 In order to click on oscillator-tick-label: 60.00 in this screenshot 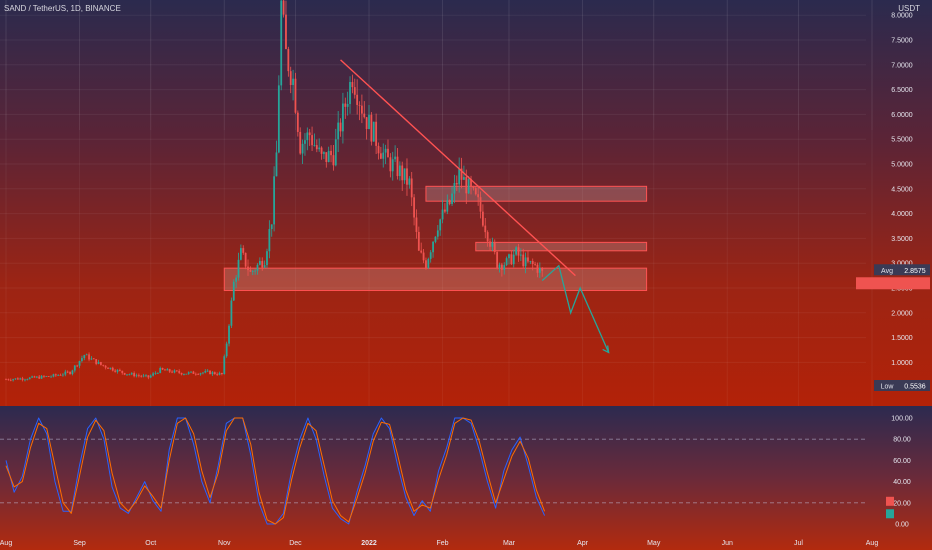, I will do `click(902, 461)`.